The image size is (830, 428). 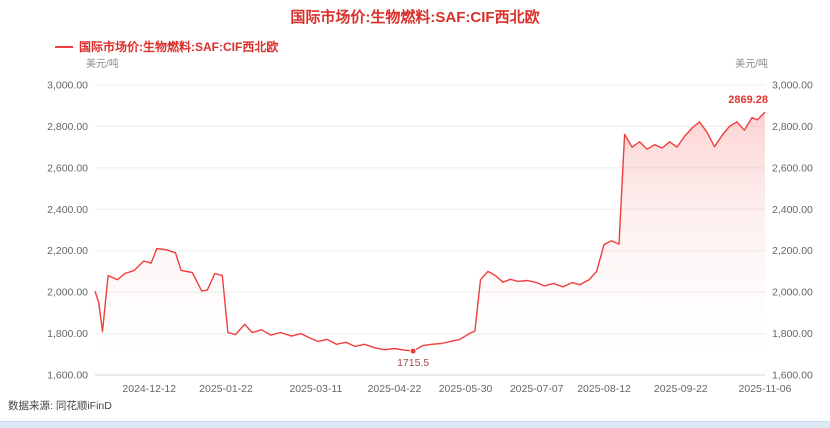 What do you see at coordinates (64, 46) in the screenshot?
I see `legend-line-marker` at bounding box center [64, 46].